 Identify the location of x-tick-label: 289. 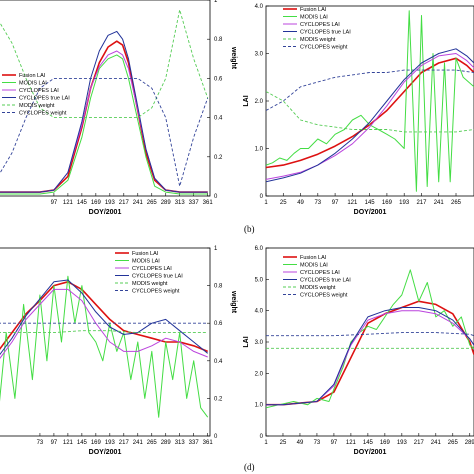
(166, 203).